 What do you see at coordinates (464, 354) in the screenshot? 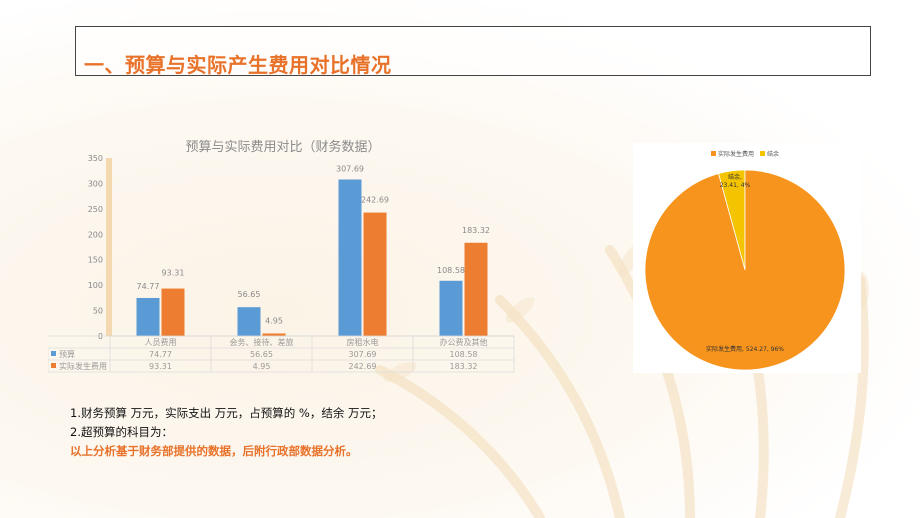
I see `table-cell: 108.58` at bounding box center [464, 354].